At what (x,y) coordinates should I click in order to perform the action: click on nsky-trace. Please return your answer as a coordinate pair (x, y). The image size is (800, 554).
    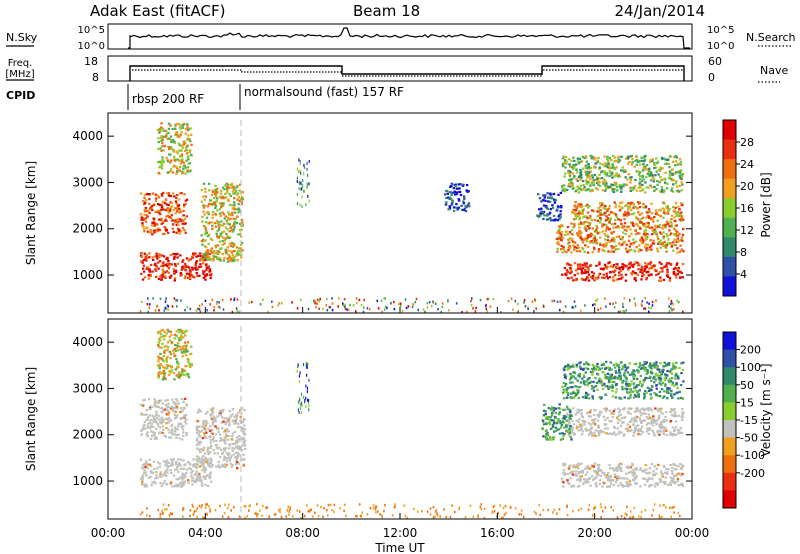
    Looking at the image, I should click on (409, 38).